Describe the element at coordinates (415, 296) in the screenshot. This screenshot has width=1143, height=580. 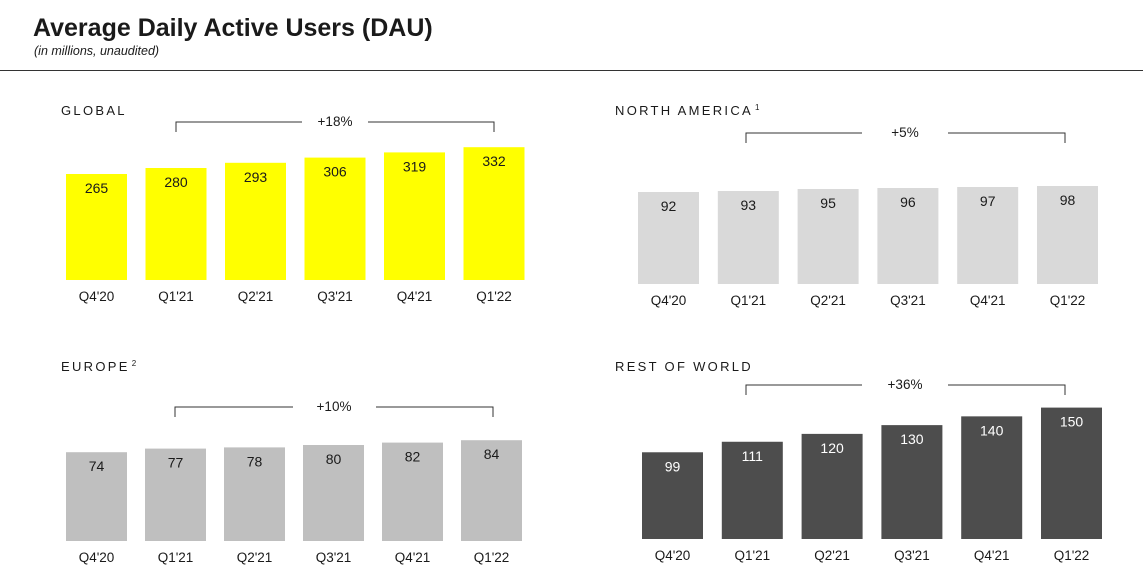
I see `global-tick-label: Q4'21` at that location.